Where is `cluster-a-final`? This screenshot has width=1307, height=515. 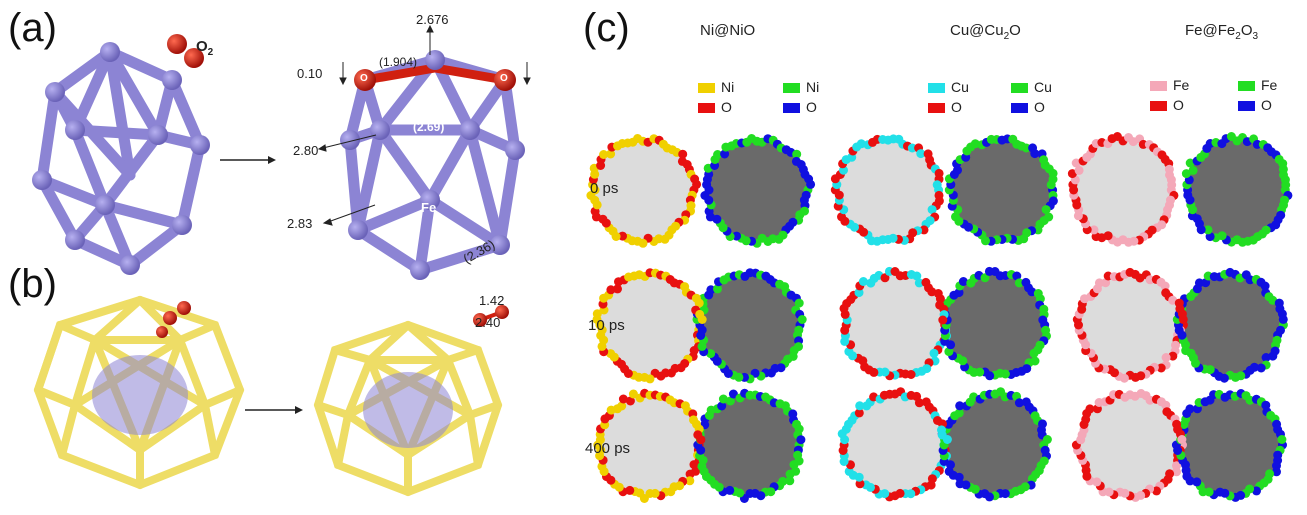
cluster-a-final is located at coordinates (432, 165).